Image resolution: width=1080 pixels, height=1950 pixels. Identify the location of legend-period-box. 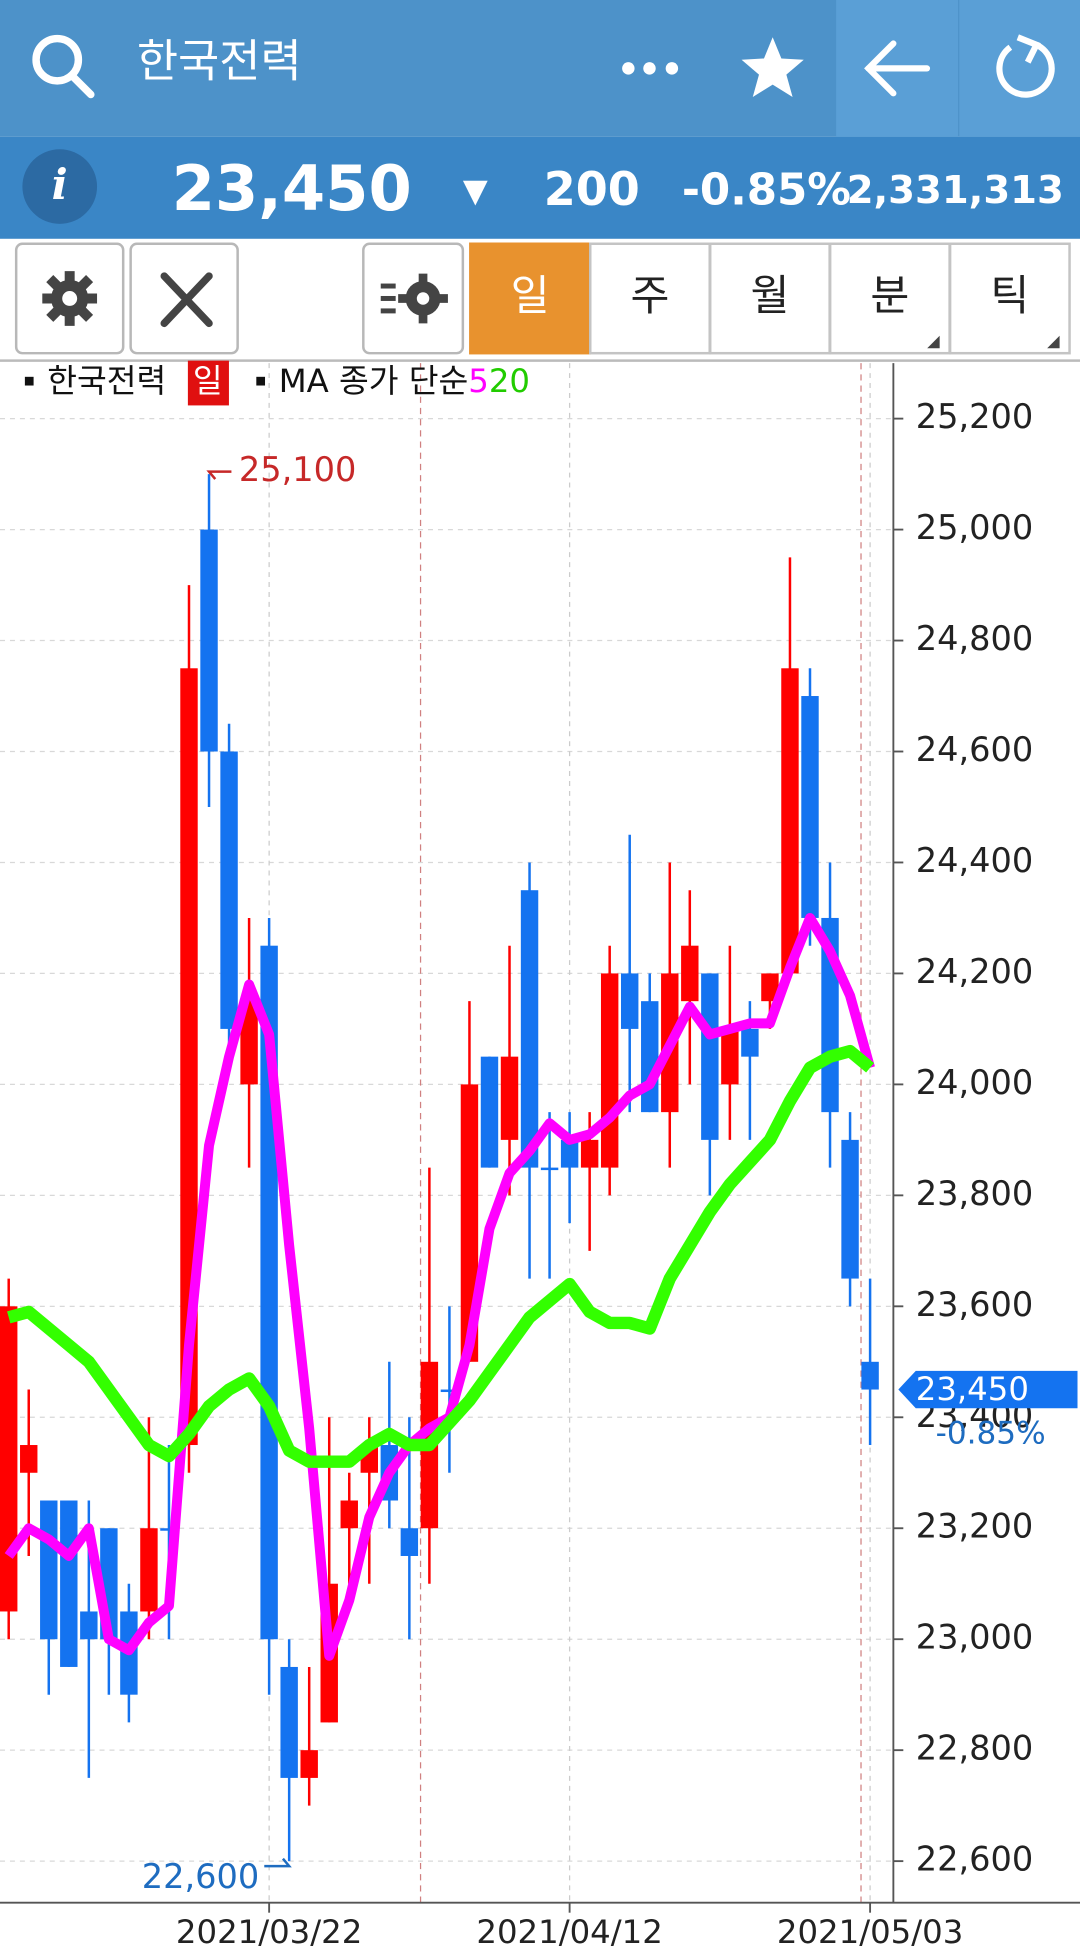
(208, 383).